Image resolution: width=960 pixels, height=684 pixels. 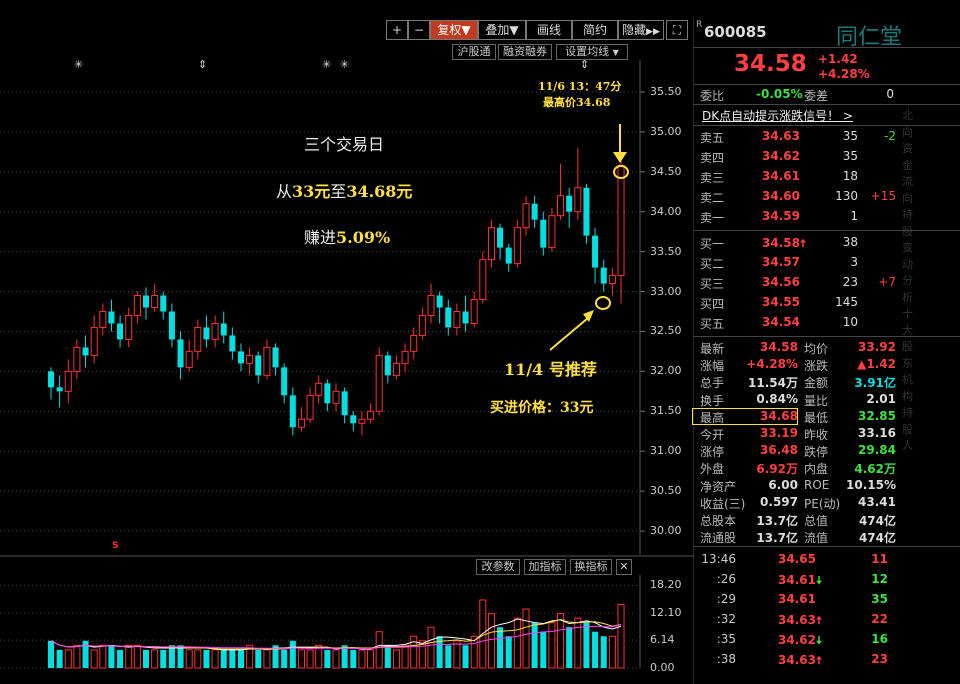 I want to click on zoom-in-button: +, so click(x=397, y=30).